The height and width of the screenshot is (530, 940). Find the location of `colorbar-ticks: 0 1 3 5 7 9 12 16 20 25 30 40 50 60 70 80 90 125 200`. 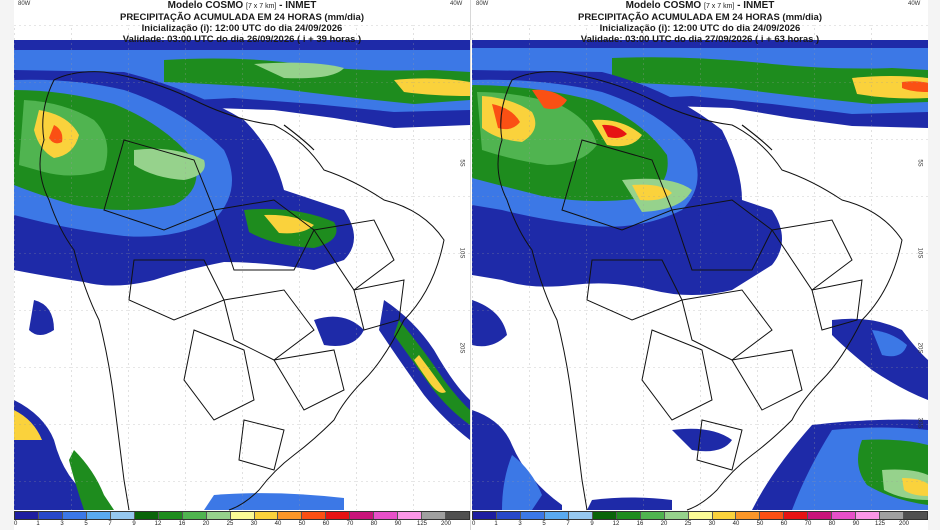

colorbar-ticks: 0 1 3 5 7 9 12 16 20 25 30 40 50 60 70 80 90 125 200 is located at coordinates (700, 525).